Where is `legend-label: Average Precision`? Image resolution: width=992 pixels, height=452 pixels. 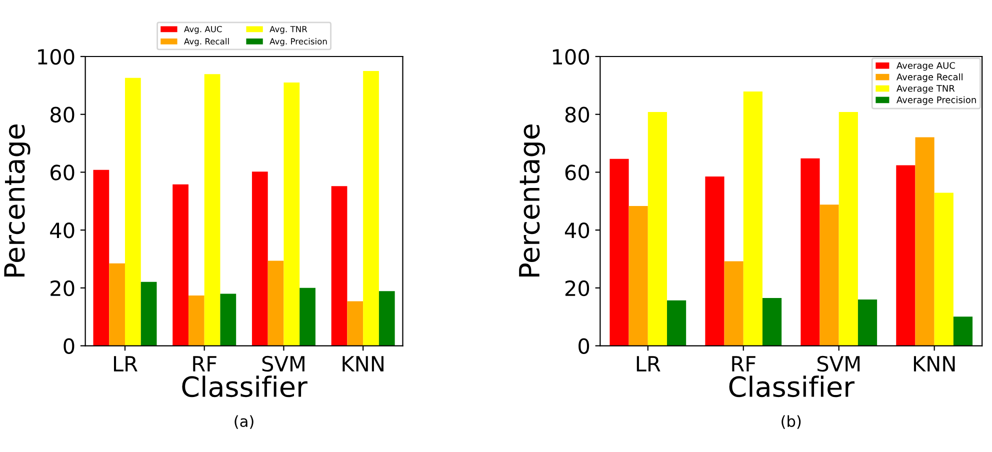 legend-label: Average Precision is located at coordinates (936, 100).